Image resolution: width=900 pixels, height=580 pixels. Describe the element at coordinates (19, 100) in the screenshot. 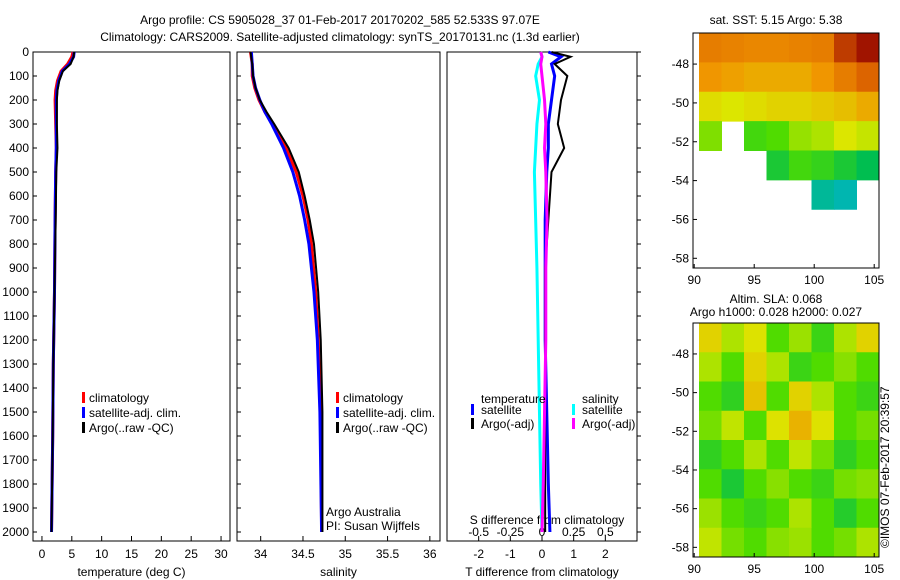

I see `y-tick-label: 200` at that location.